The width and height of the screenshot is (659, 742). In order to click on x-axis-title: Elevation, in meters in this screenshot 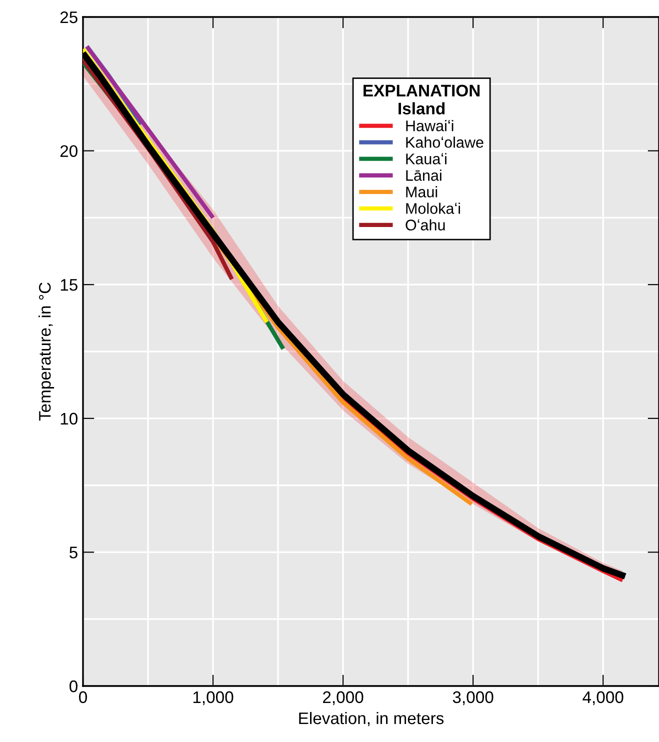, I will do `click(371, 719)`.